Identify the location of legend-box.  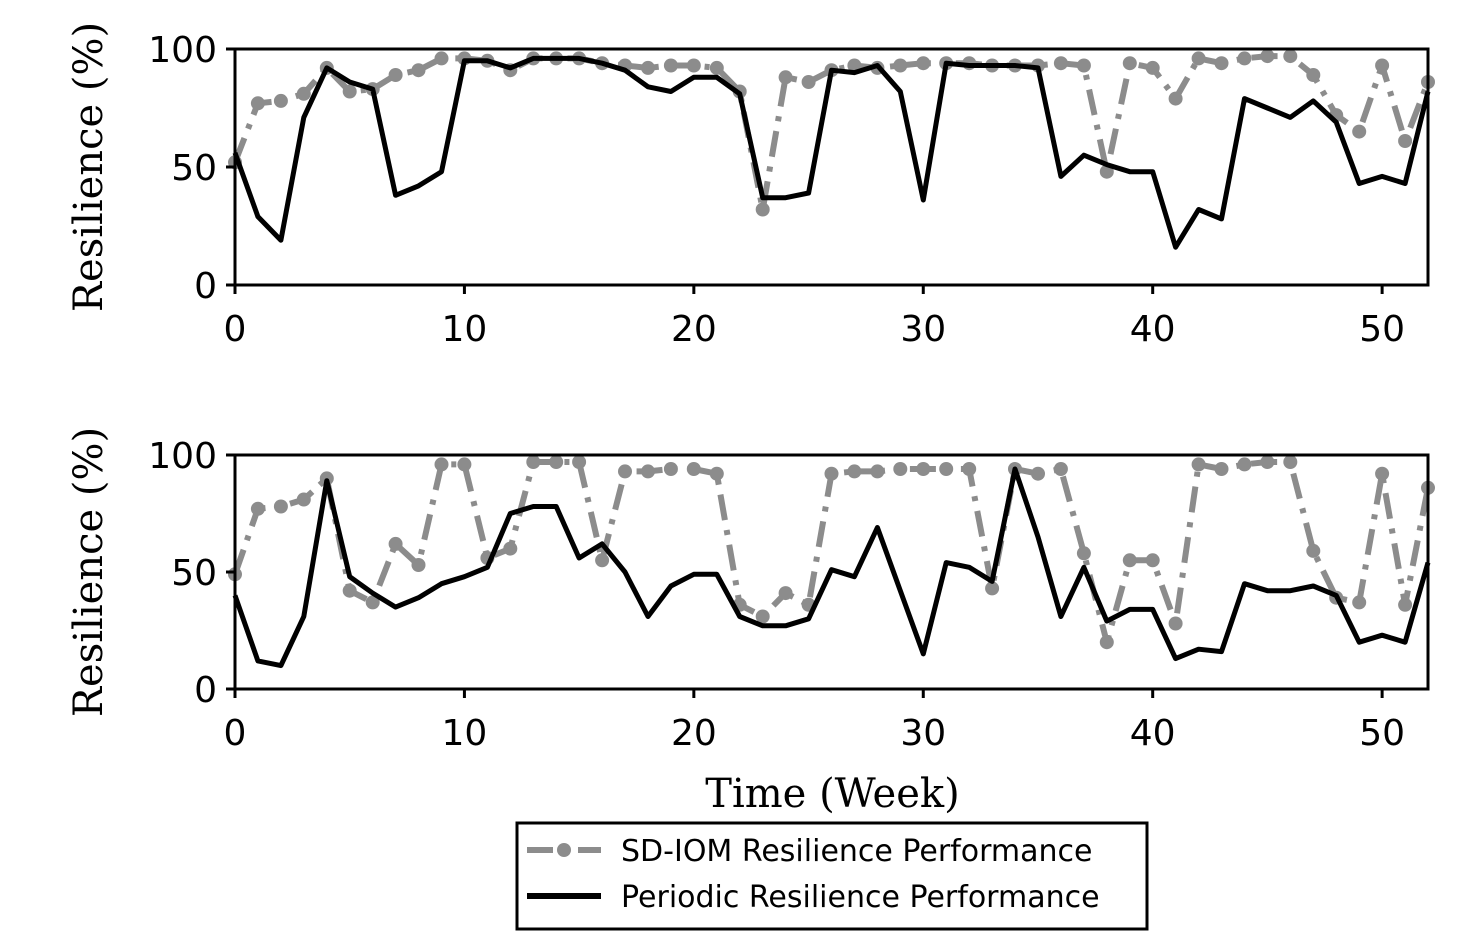
(832, 876).